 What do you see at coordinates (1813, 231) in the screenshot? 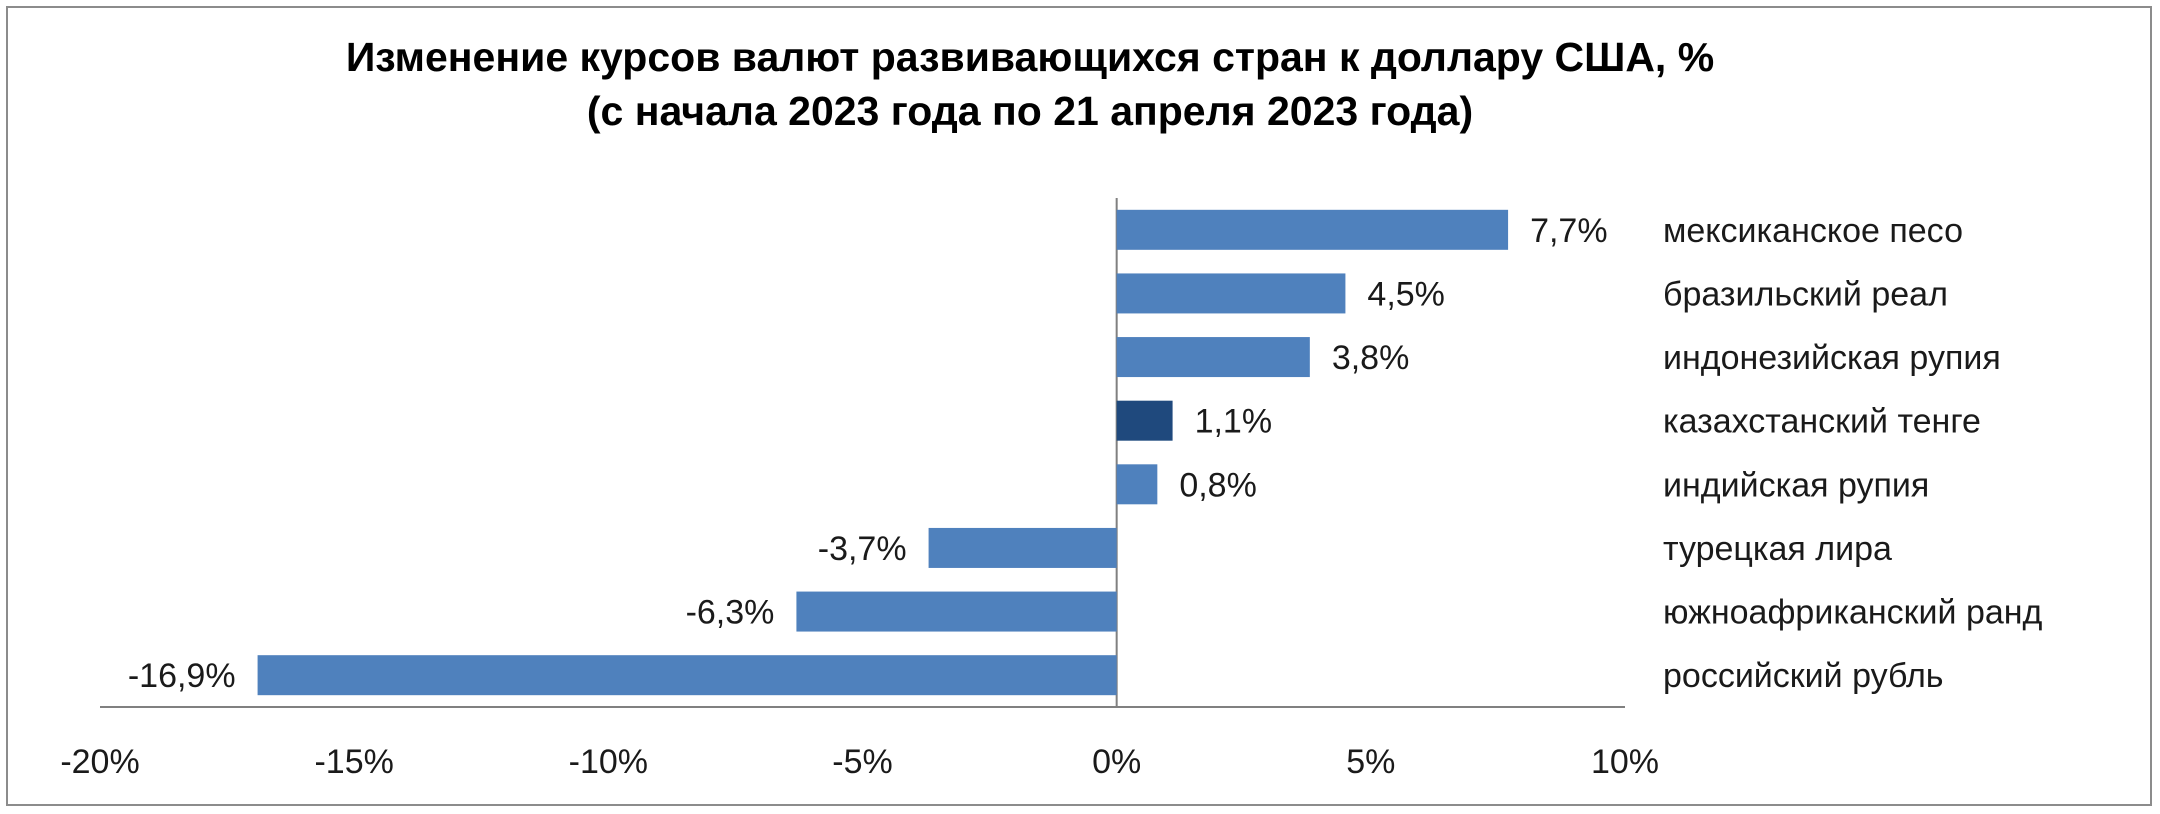
I see `category-label: мексиканское песо` at bounding box center [1813, 231].